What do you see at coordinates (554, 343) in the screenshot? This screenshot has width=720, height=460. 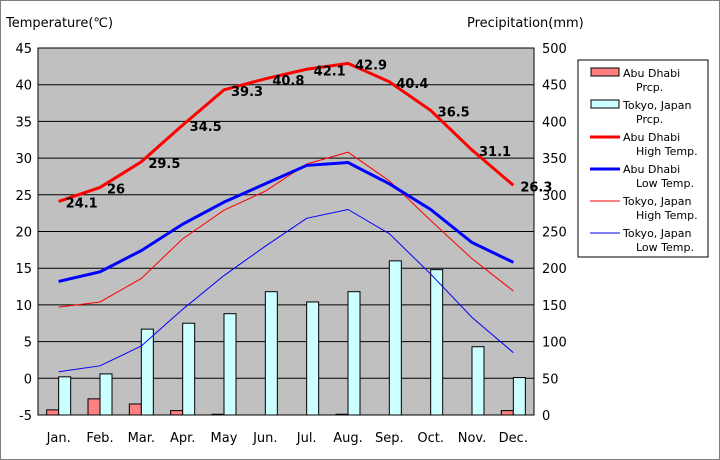 I see `right-tick-label: 100` at bounding box center [554, 343].